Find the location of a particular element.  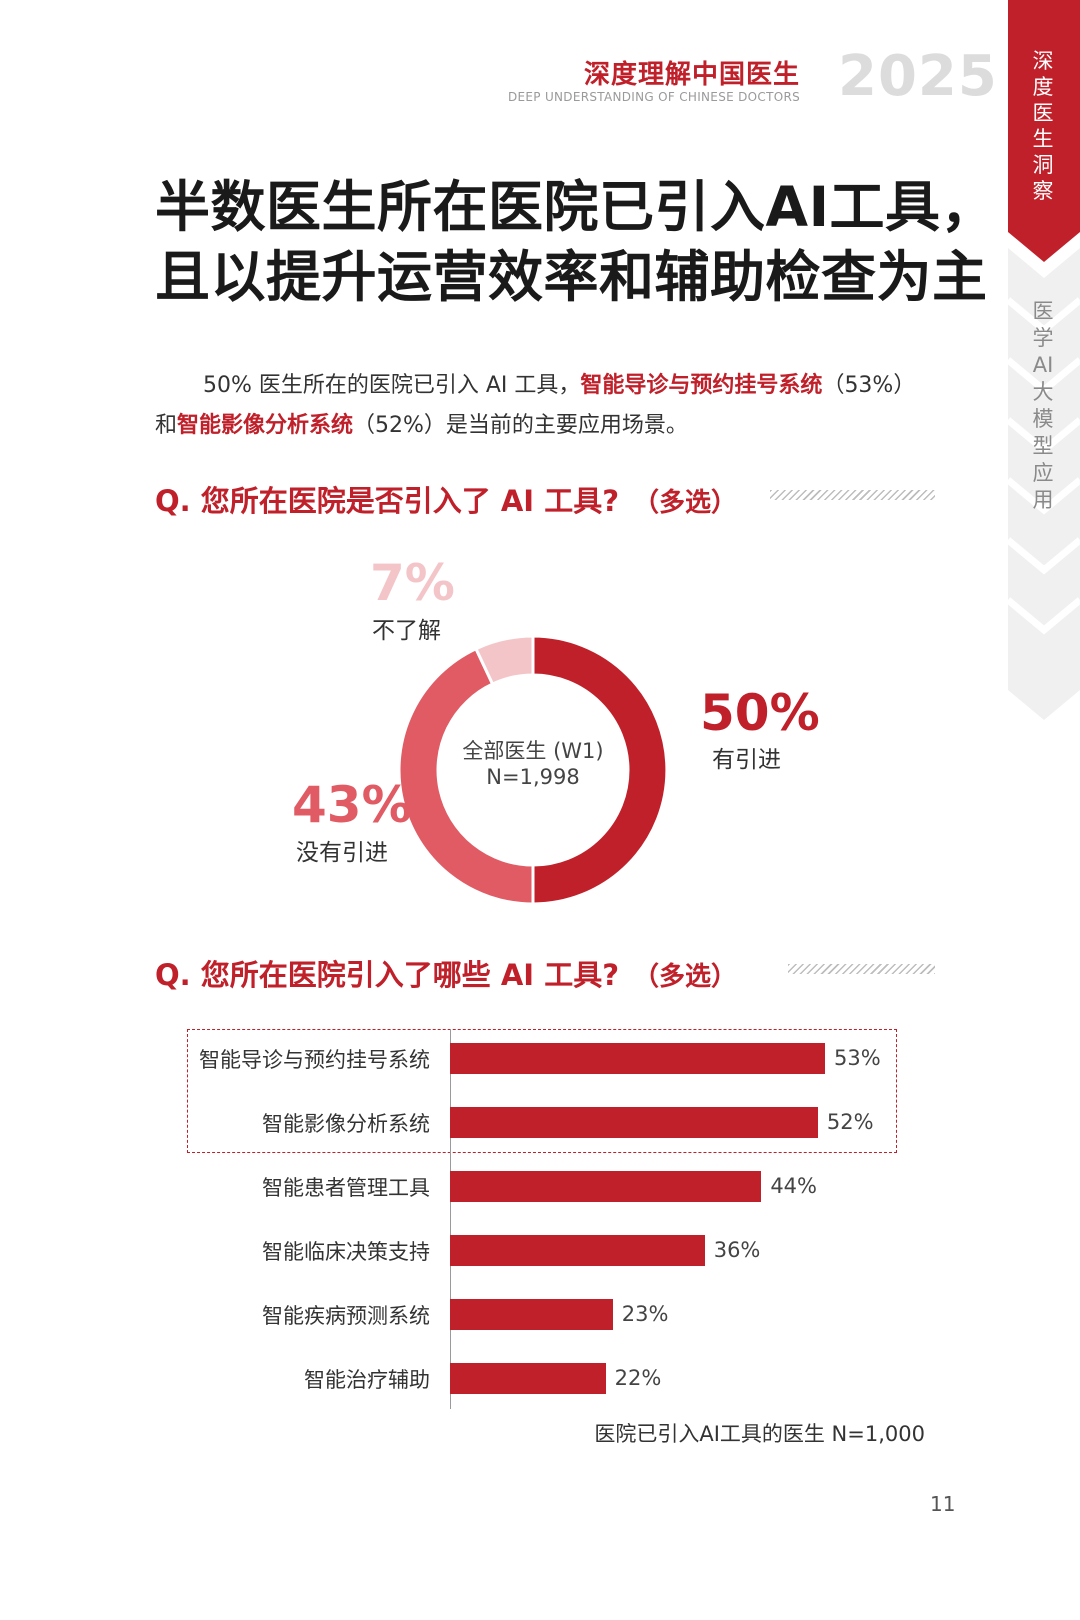

donut-slice is located at coordinates (504, 660).